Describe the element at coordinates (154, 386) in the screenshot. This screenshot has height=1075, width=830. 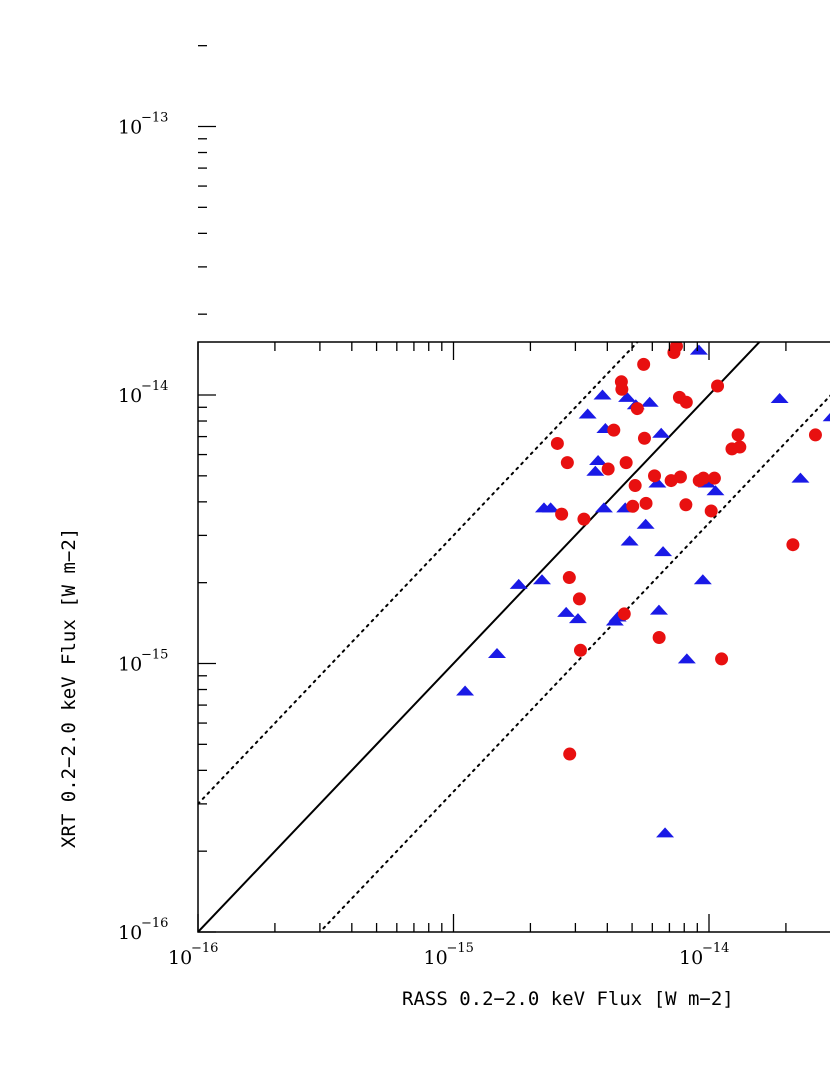
I see `y-tick-exponent: −14` at that location.